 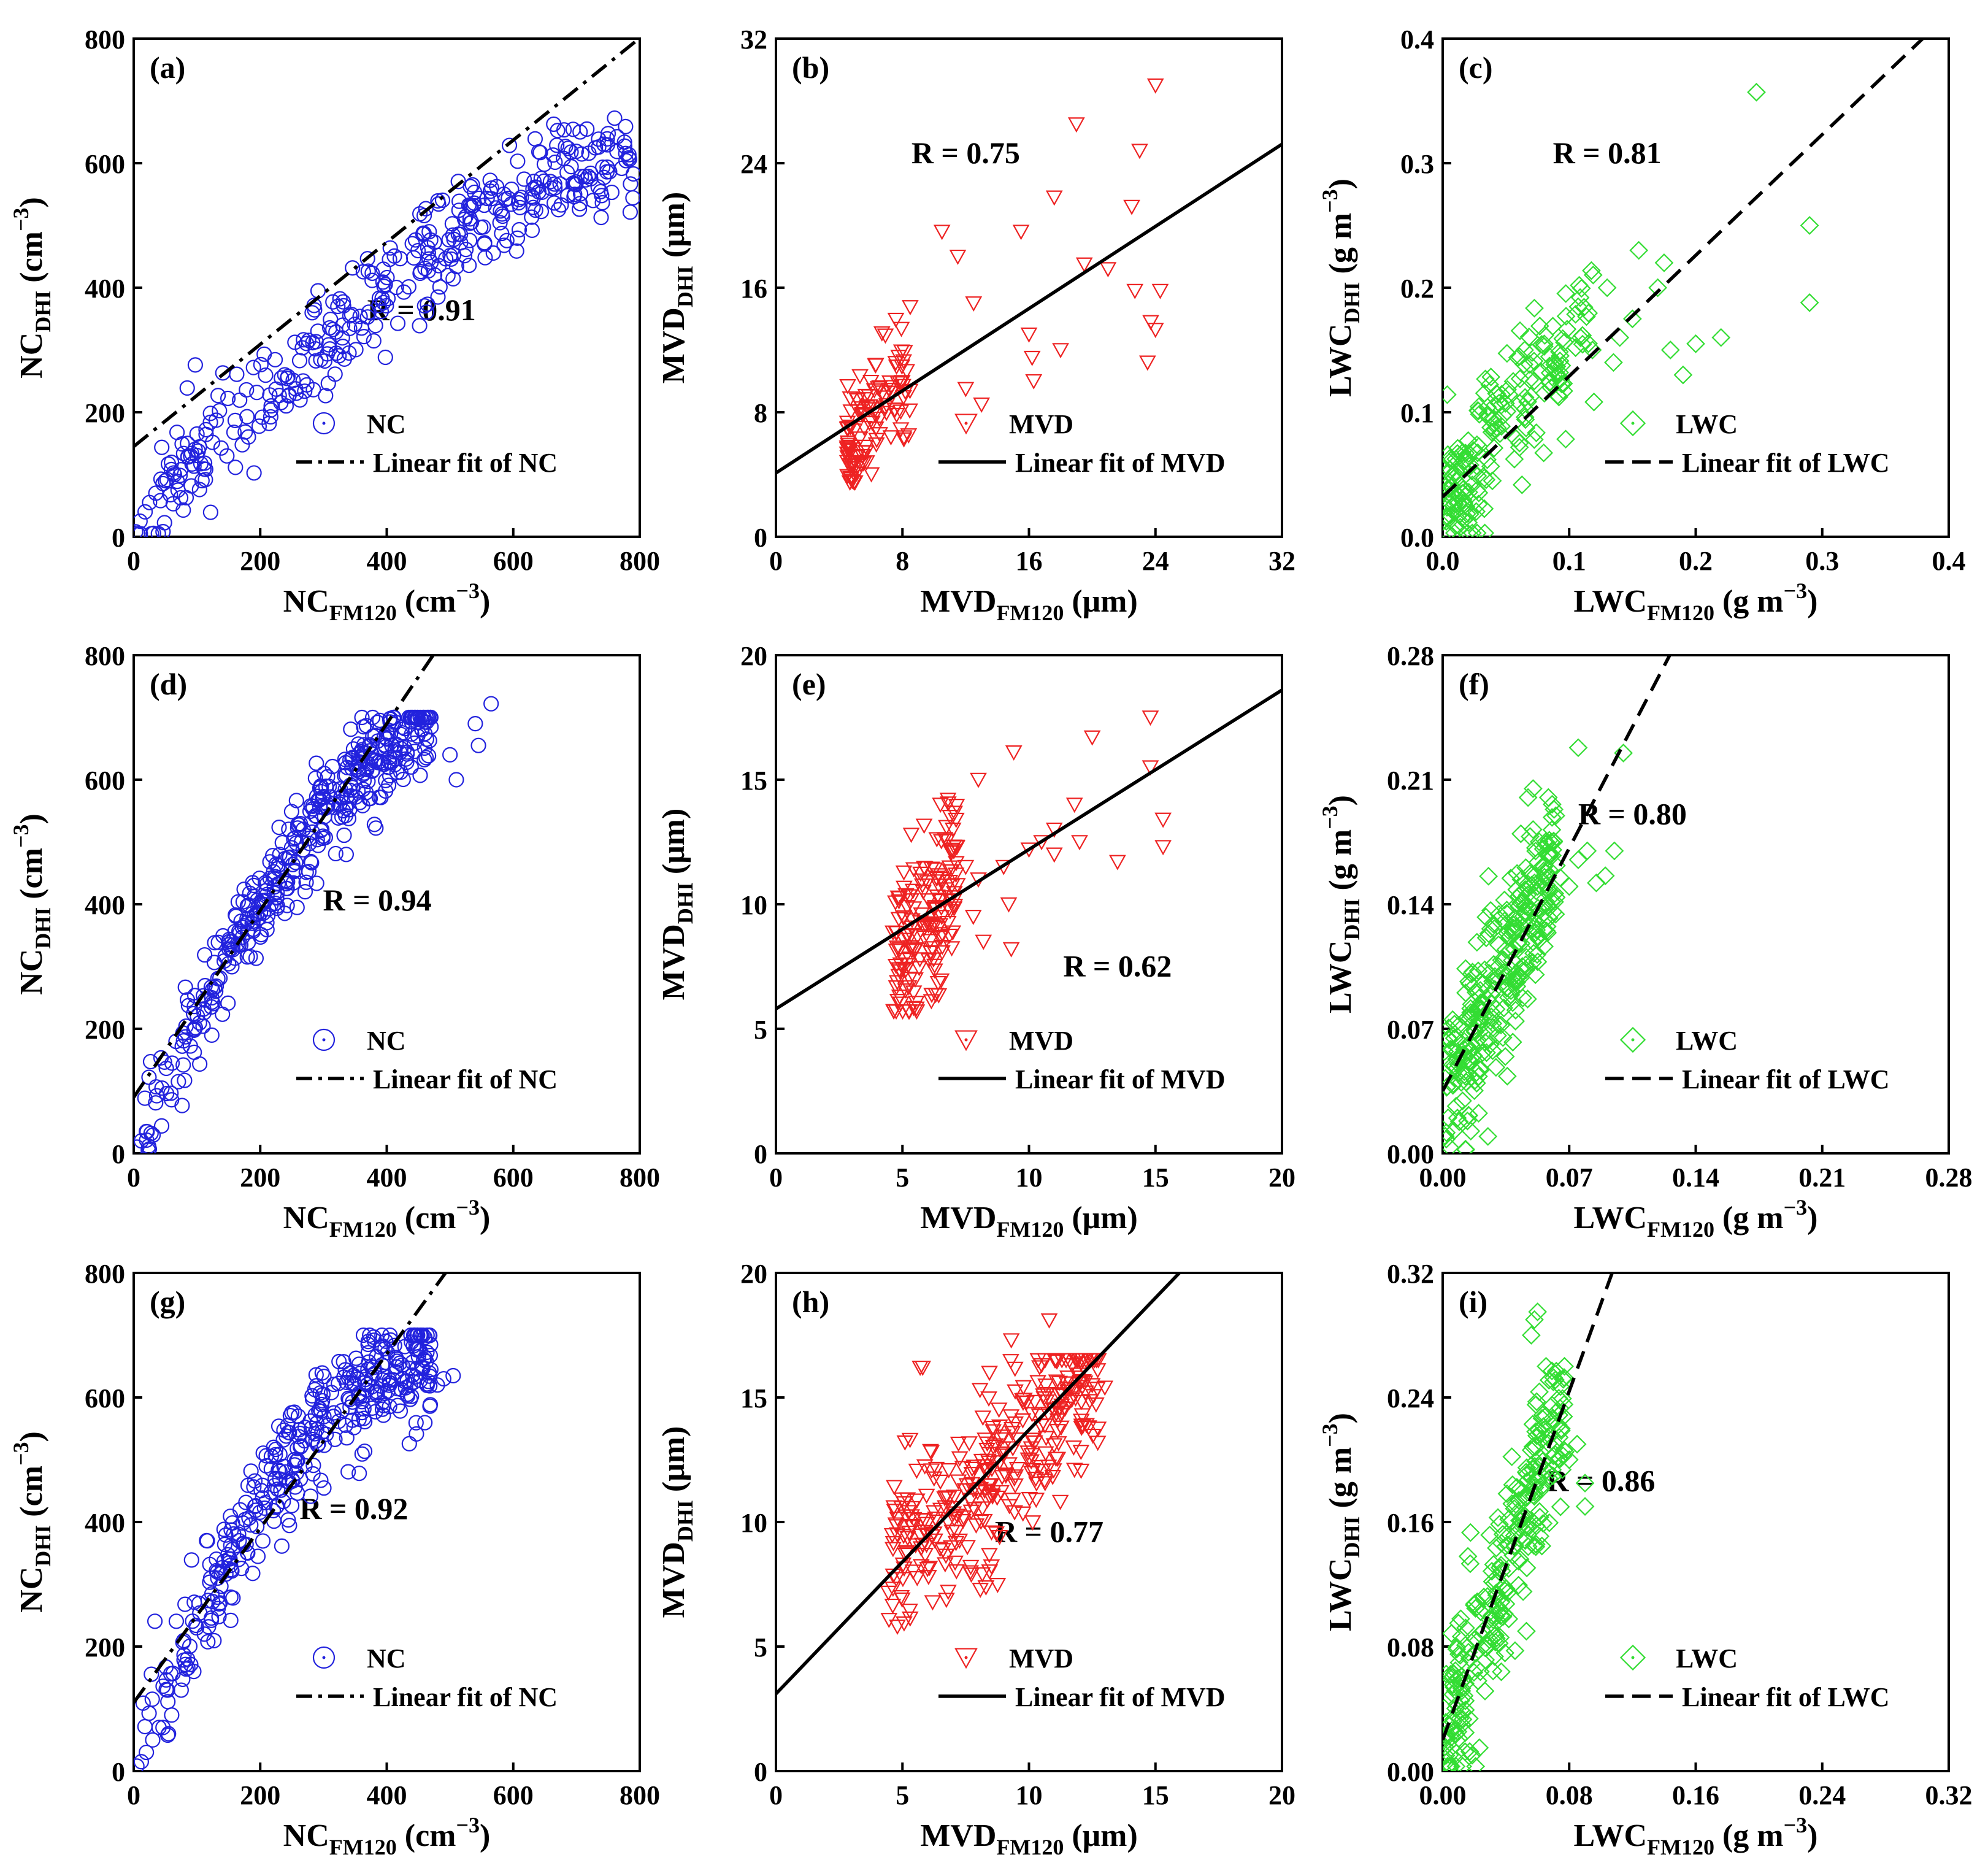 I want to click on legend-fit-label: Linear fit of MVD, so click(x=1120, y=1079).